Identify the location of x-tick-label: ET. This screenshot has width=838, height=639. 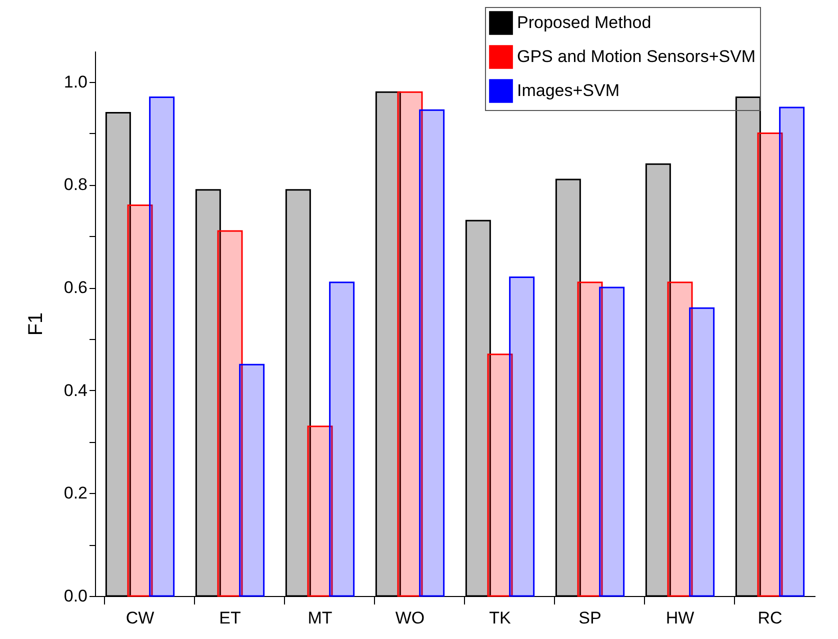
(230, 618).